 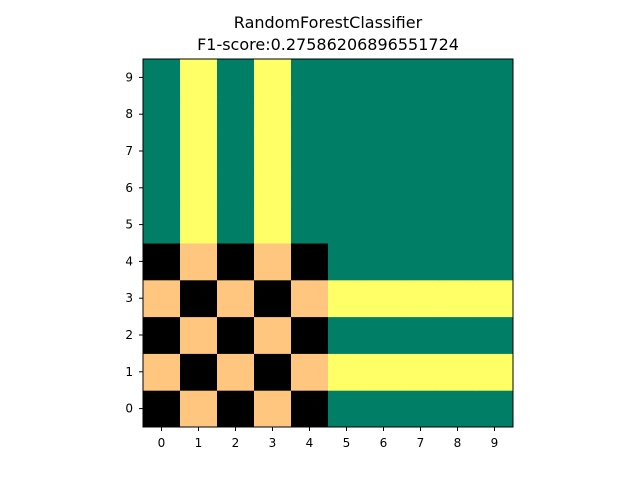 I want to click on heatmap-cell-x5-y1, so click(x=347, y=372).